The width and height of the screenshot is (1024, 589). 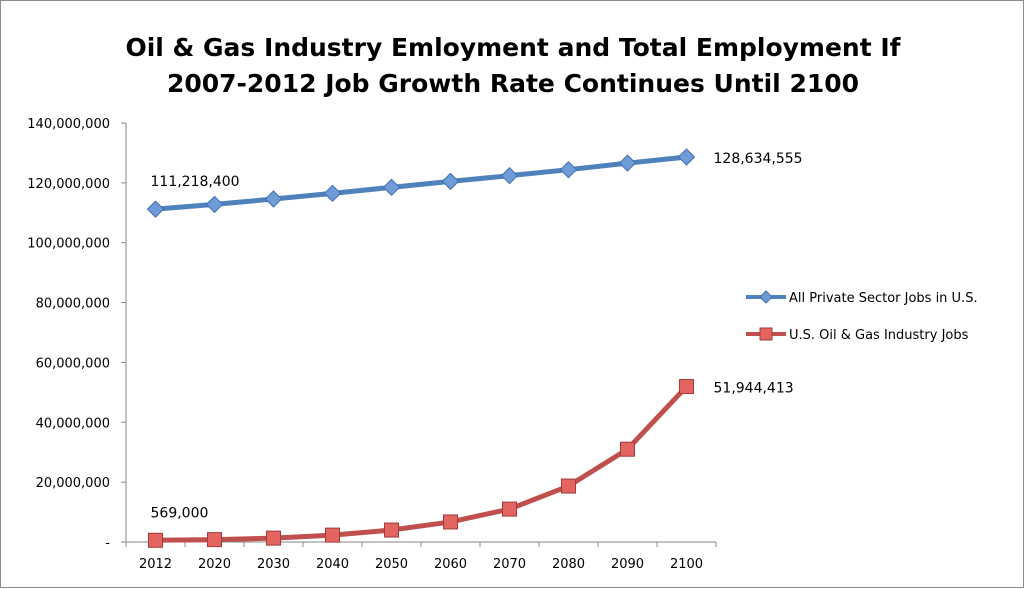 What do you see at coordinates (568, 564) in the screenshot?
I see `x-tick-label: 2080` at bounding box center [568, 564].